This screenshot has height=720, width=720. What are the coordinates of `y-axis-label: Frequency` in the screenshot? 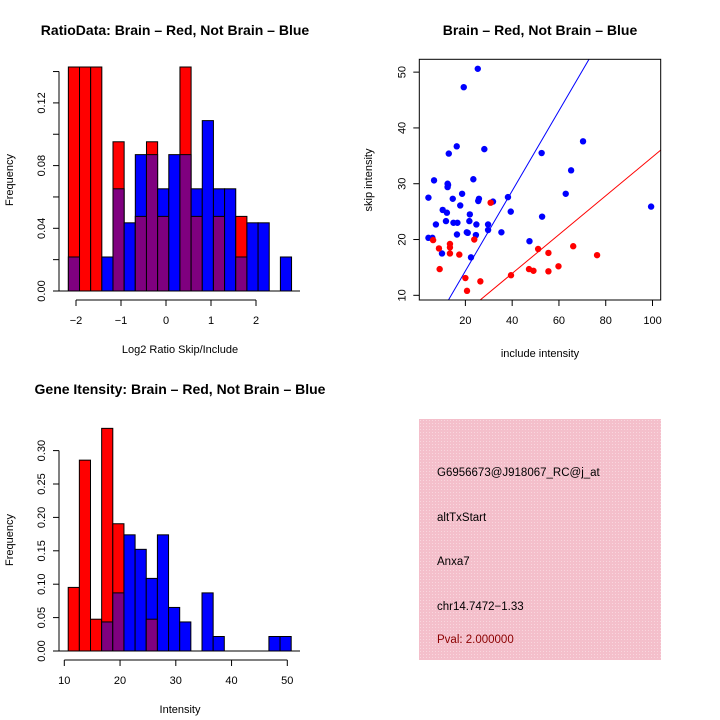 It's located at (10, 540).